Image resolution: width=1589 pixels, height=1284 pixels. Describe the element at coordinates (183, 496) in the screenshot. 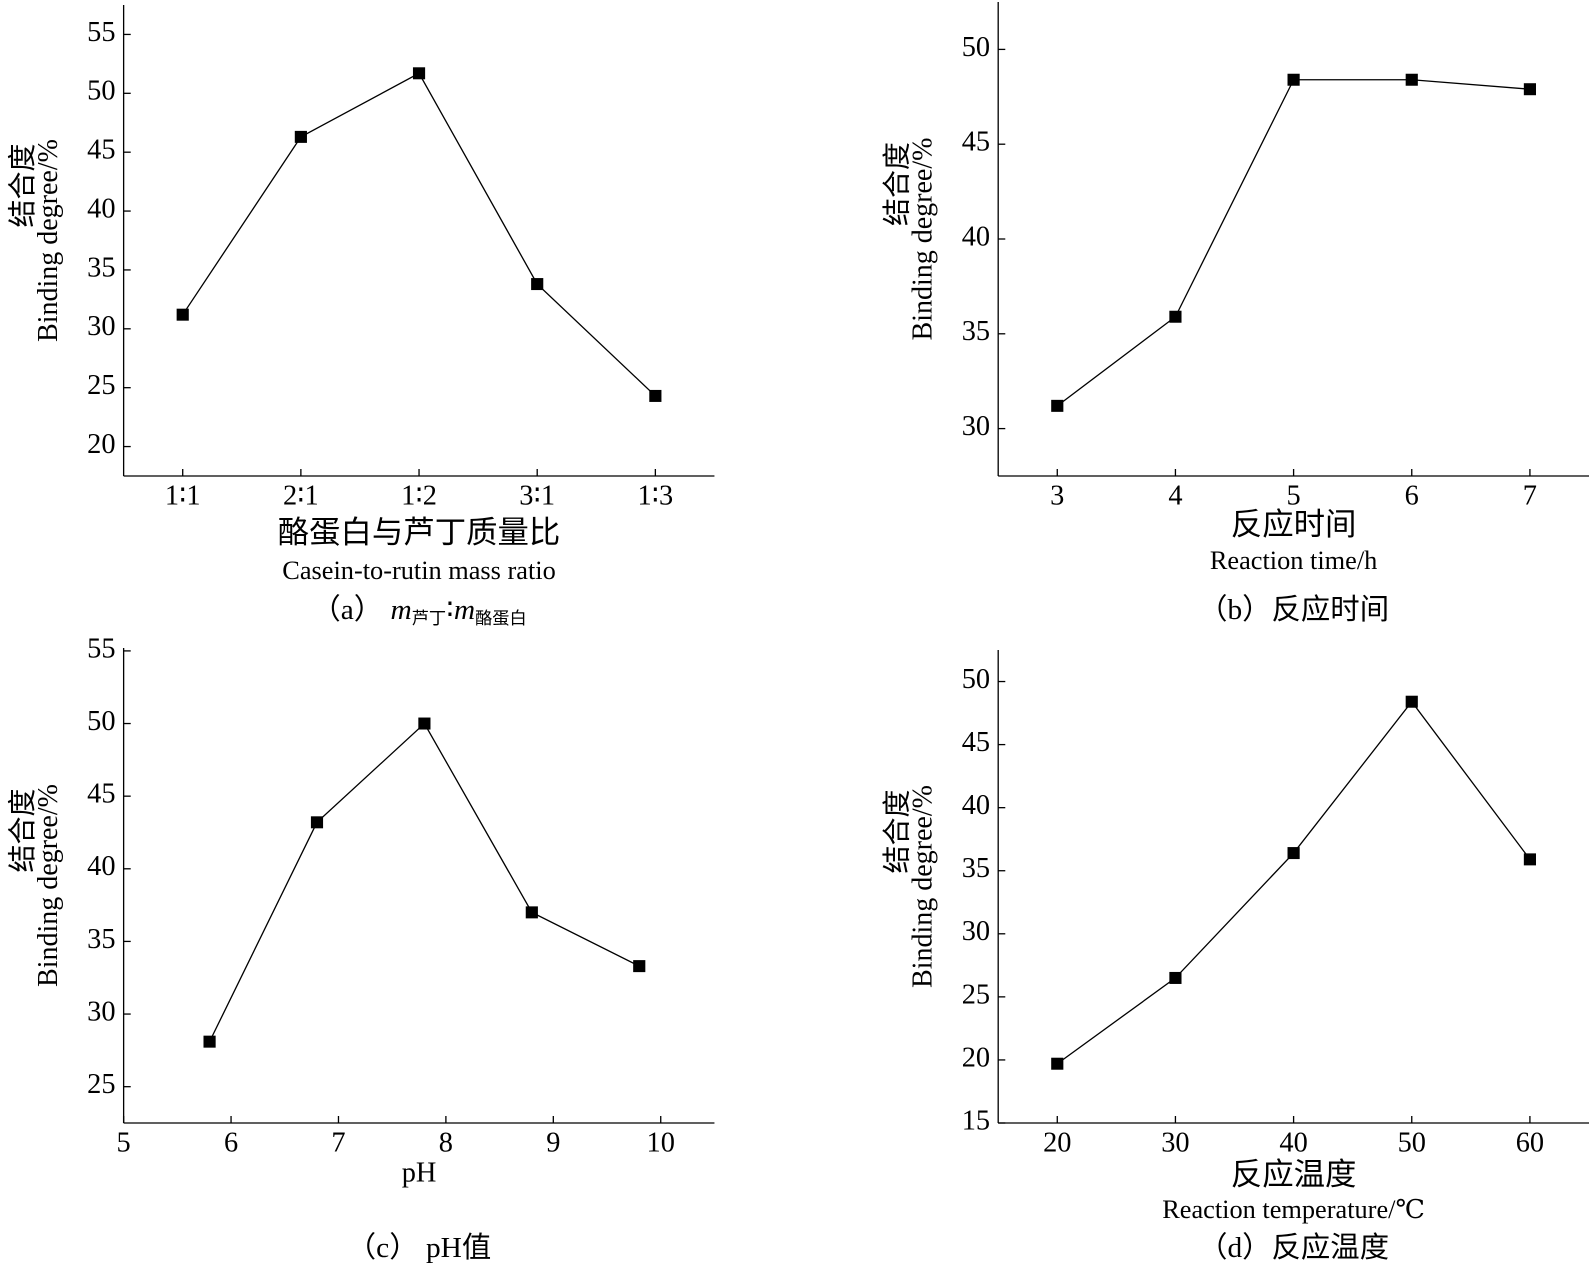

I see `x-tick-label: 1∶1` at that location.